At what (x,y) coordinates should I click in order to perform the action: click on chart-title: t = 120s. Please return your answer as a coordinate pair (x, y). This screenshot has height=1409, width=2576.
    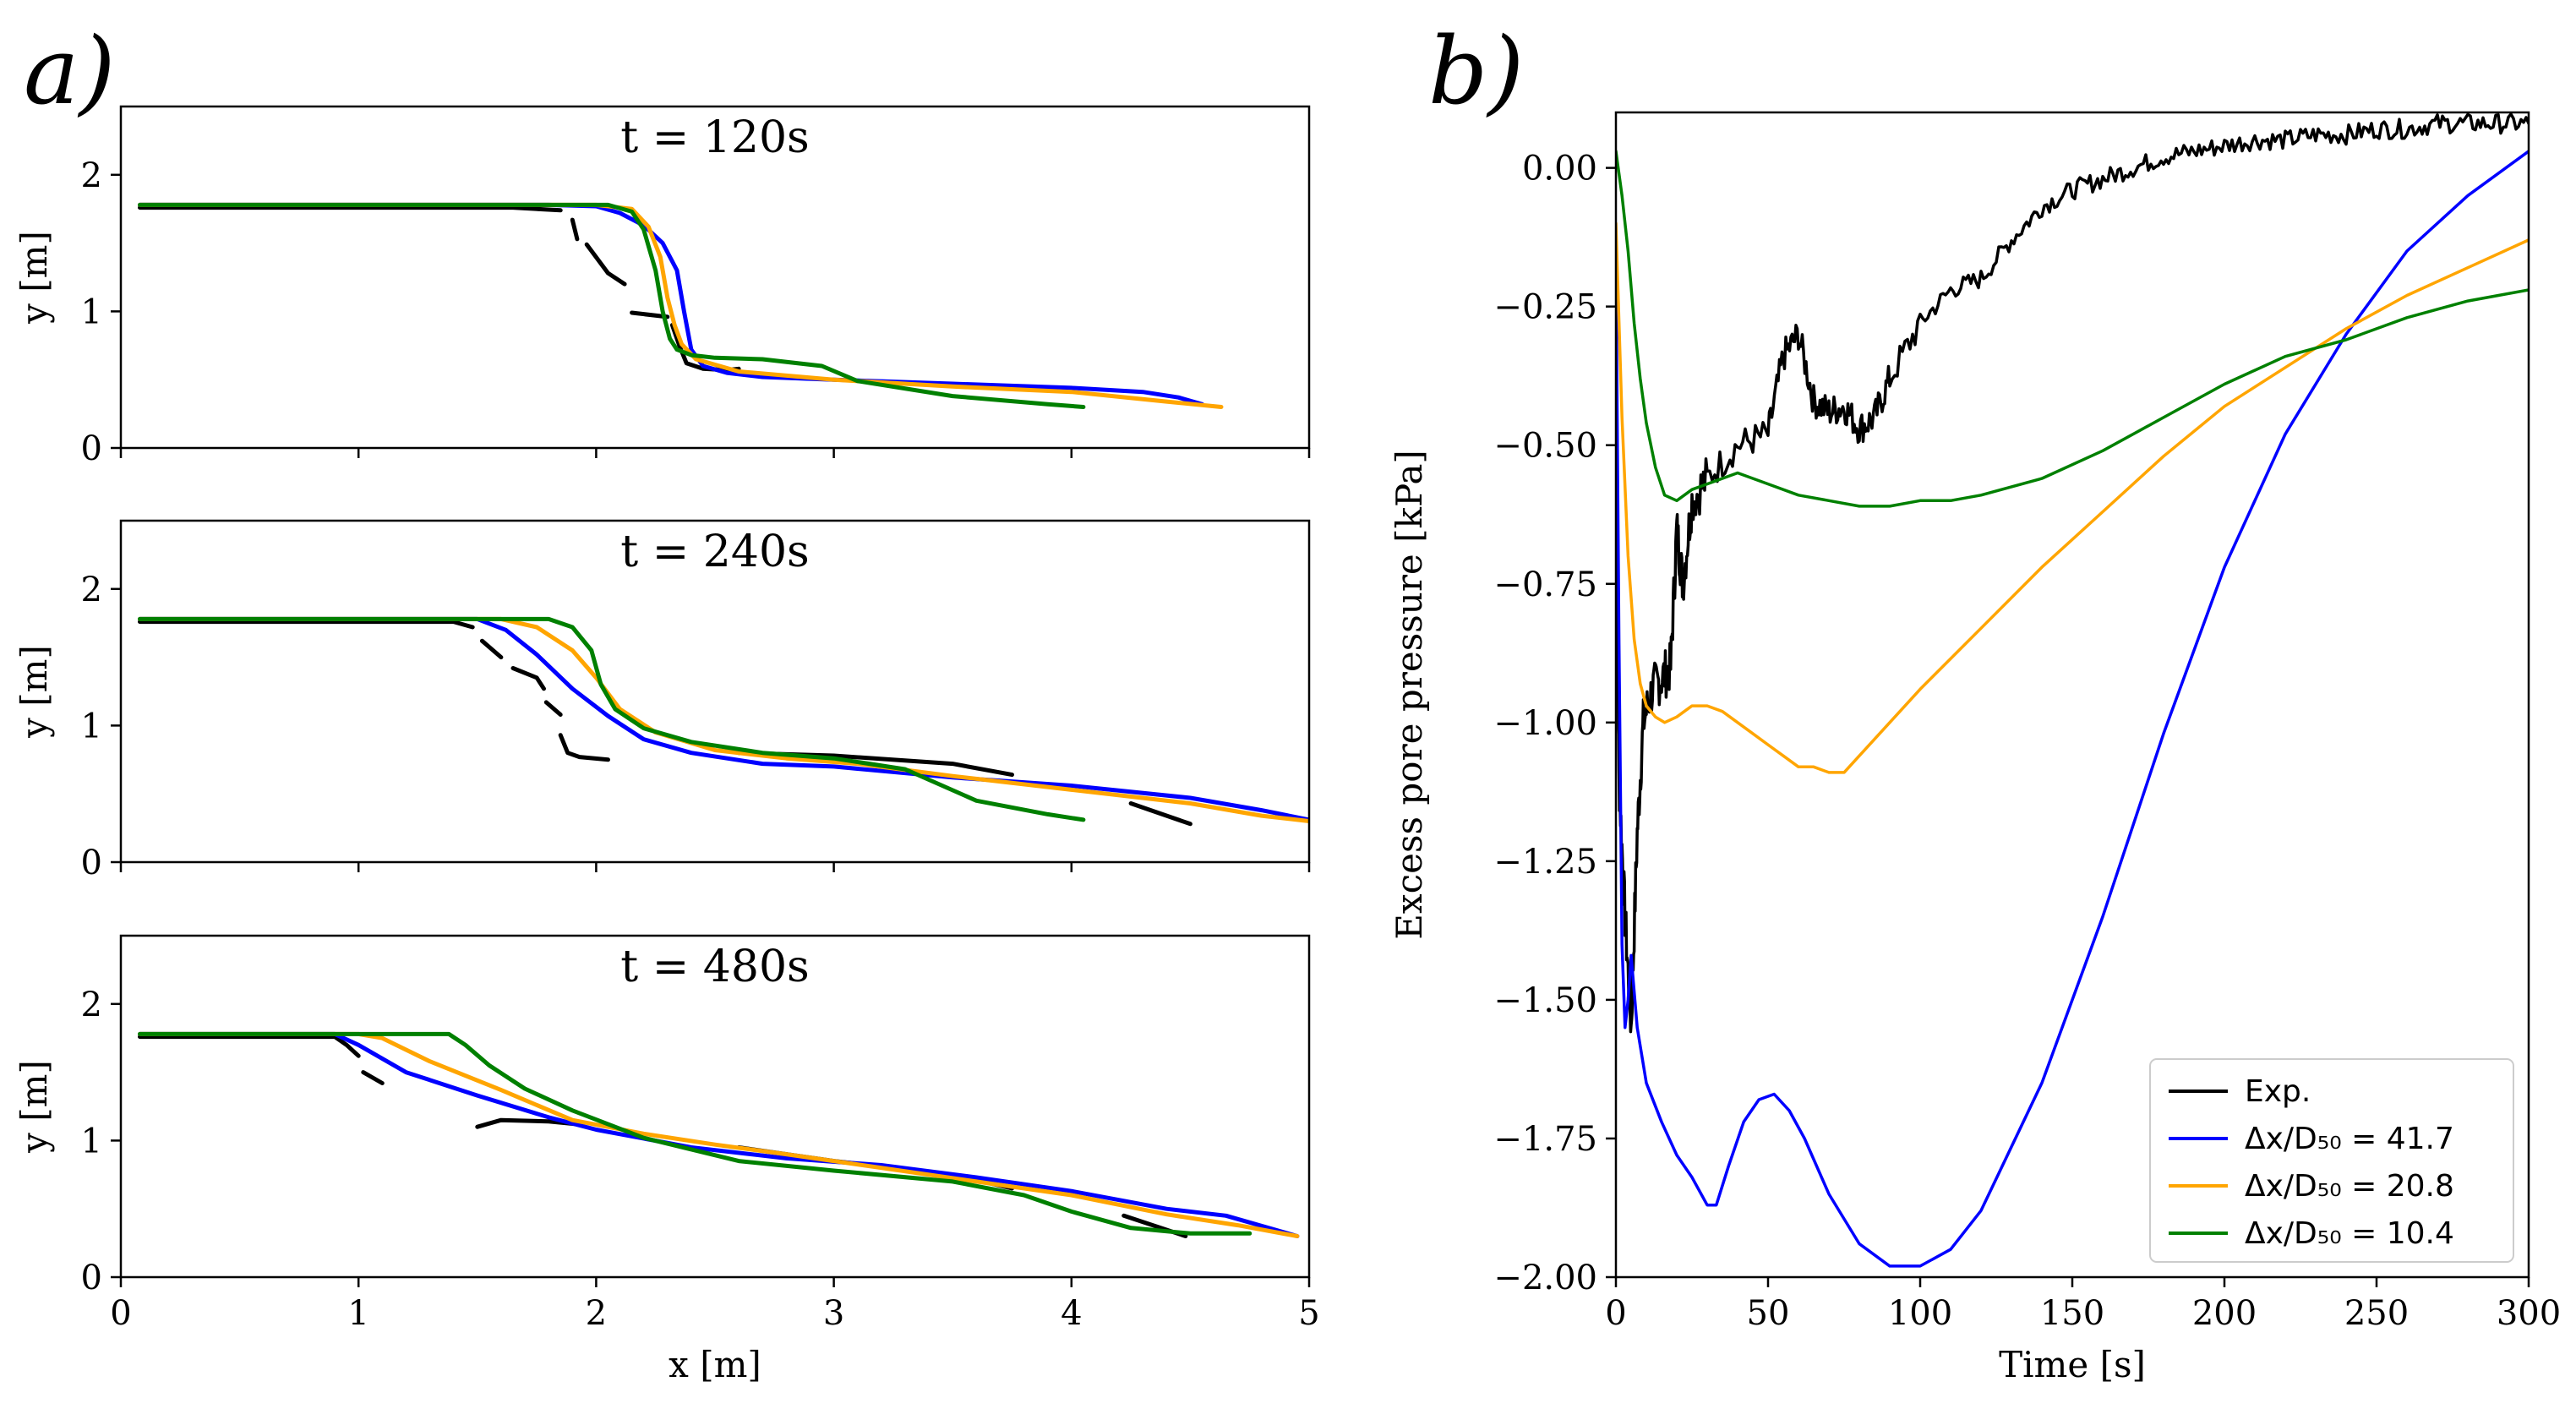
    Looking at the image, I should click on (714, 138).